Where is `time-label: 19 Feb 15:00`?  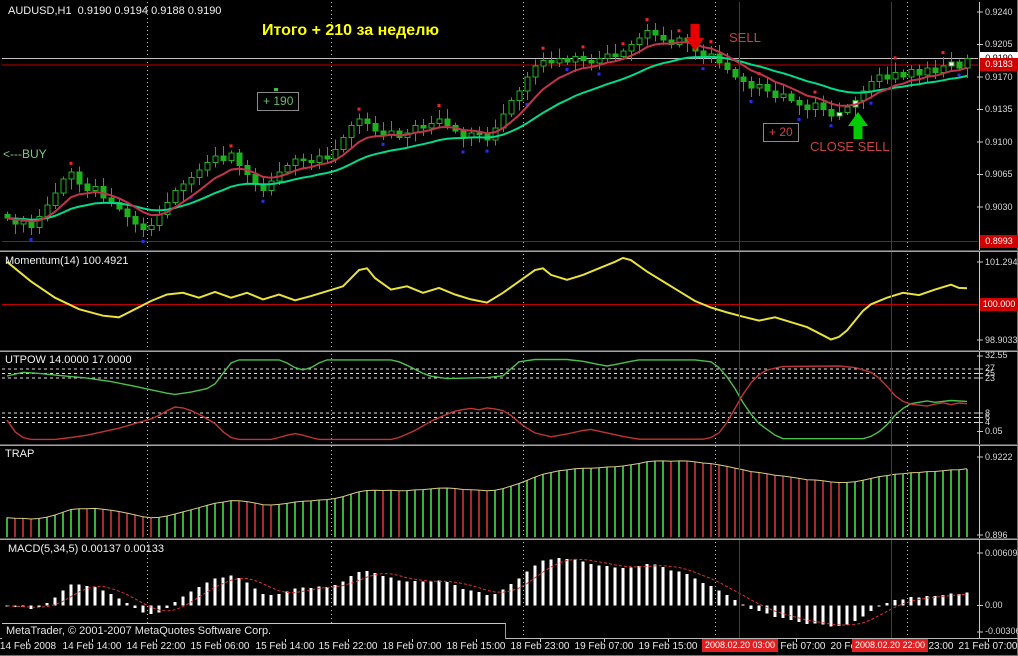 time-label: 19 Feb 15:00 is located at coordinates (668, 646).